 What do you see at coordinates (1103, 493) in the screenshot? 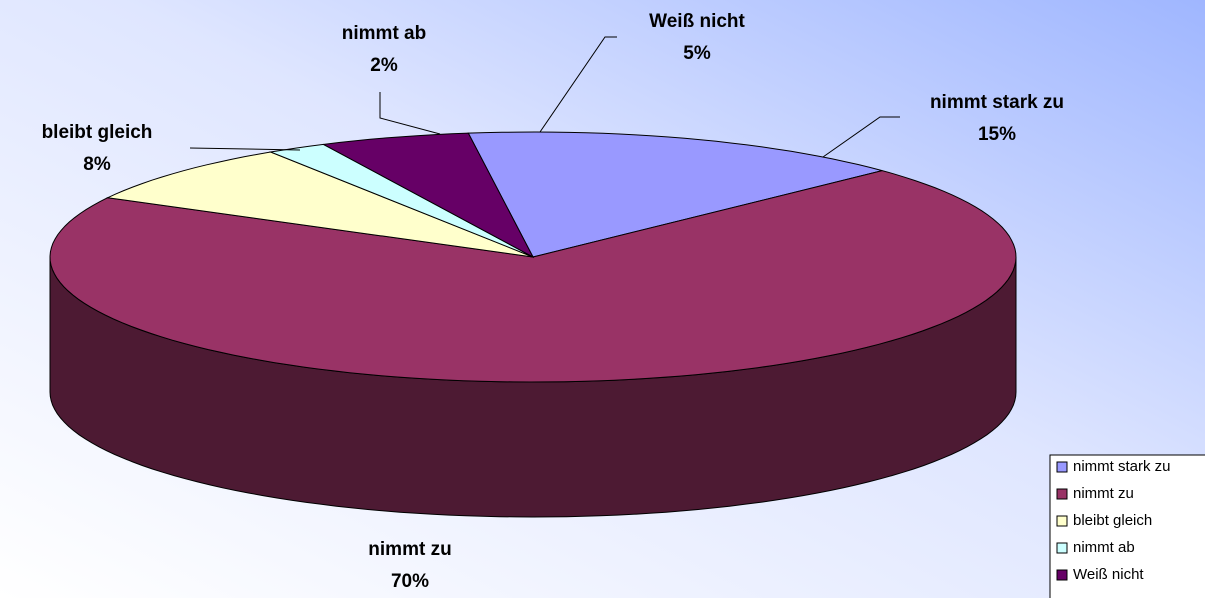
I see `legend-label: nimmt zu` at bounding box center [1103, 493].